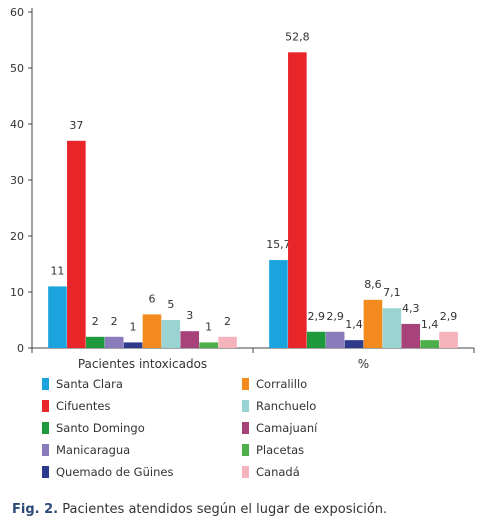 This screenshot has height=529, width=478. I want to click on legend-item: Quemado de Güines, so click(107, 472).